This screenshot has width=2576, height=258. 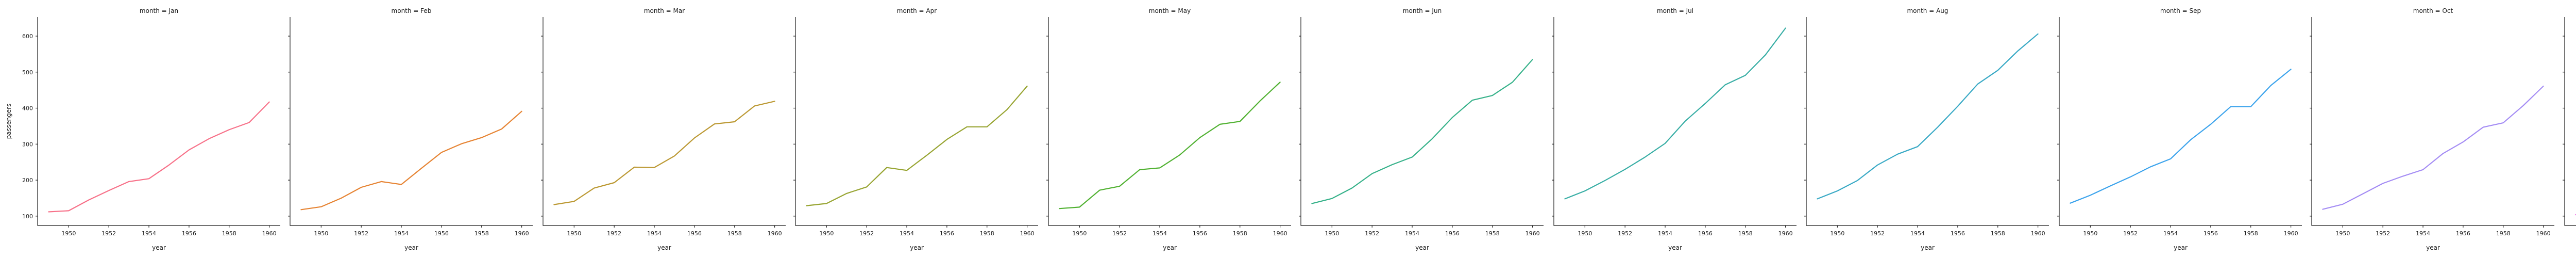 I want to click on facet-may: month = May 1950 1952 1954 1956 1958 1960 year, so click(x=1168, y=129).